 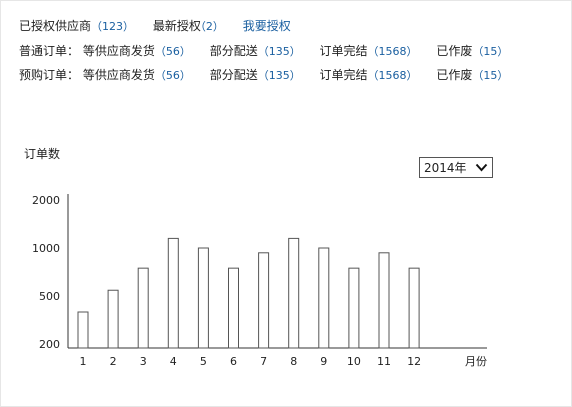 What do you see at coordinates (49, 75) in the screenshot?
I see `preorders-label: 预购订单：` at bounding box center [49, 75].